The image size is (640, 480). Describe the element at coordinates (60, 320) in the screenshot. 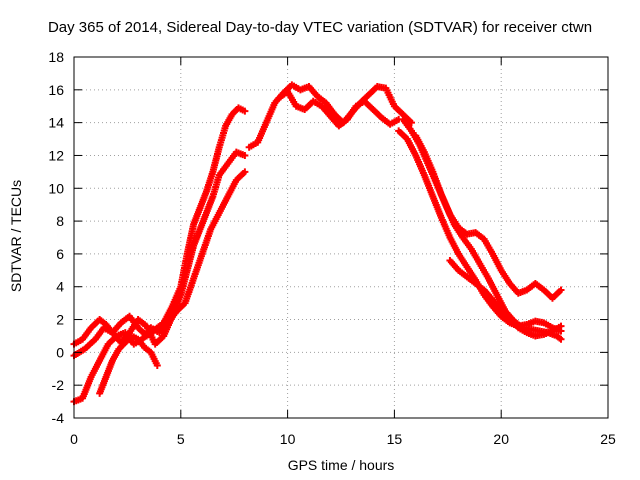

I see `y-tick-label: 2` at that location.